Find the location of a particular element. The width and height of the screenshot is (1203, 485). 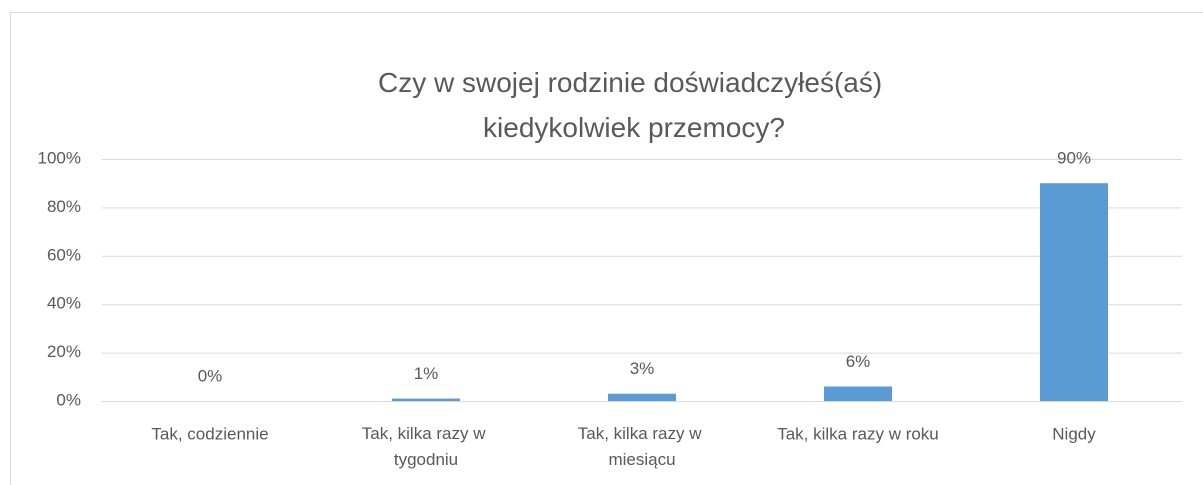

data-label: 6% is located at coordinates (858, 361).